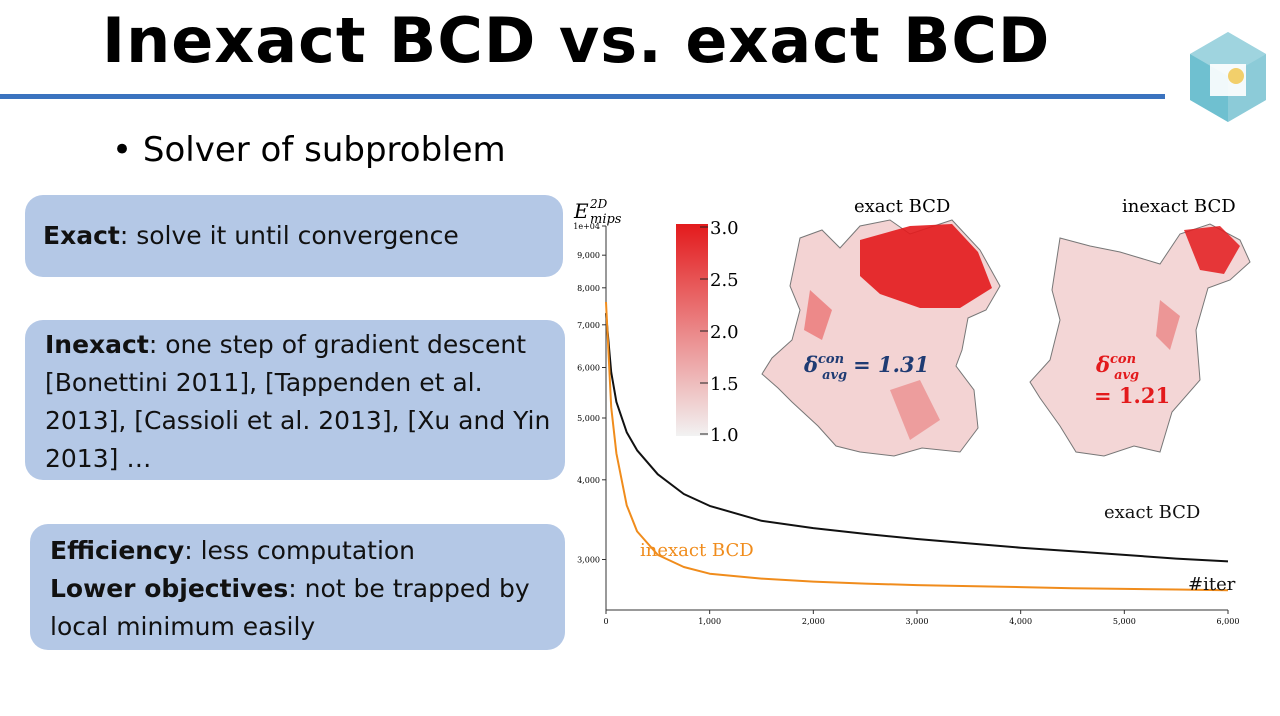 This screenshot has width=1280, height=716. I want to click on exact-label: Exact, so click(81, 235).